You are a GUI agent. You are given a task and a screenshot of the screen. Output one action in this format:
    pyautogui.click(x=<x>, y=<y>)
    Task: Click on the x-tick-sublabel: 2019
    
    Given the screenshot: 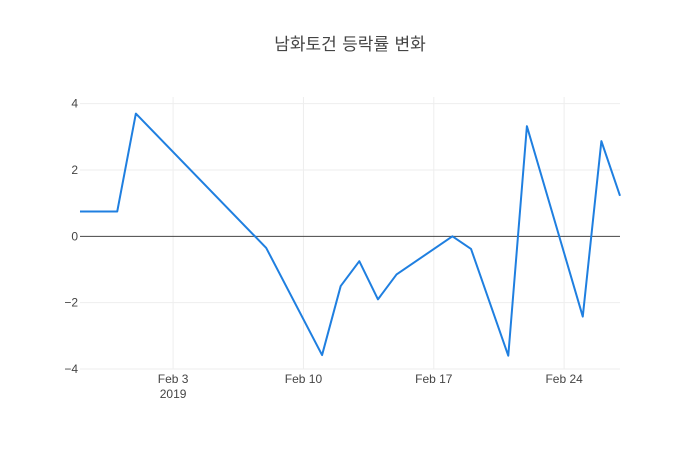 What is the action you would take?
    pyautogui.click(x=173, y=394)
    